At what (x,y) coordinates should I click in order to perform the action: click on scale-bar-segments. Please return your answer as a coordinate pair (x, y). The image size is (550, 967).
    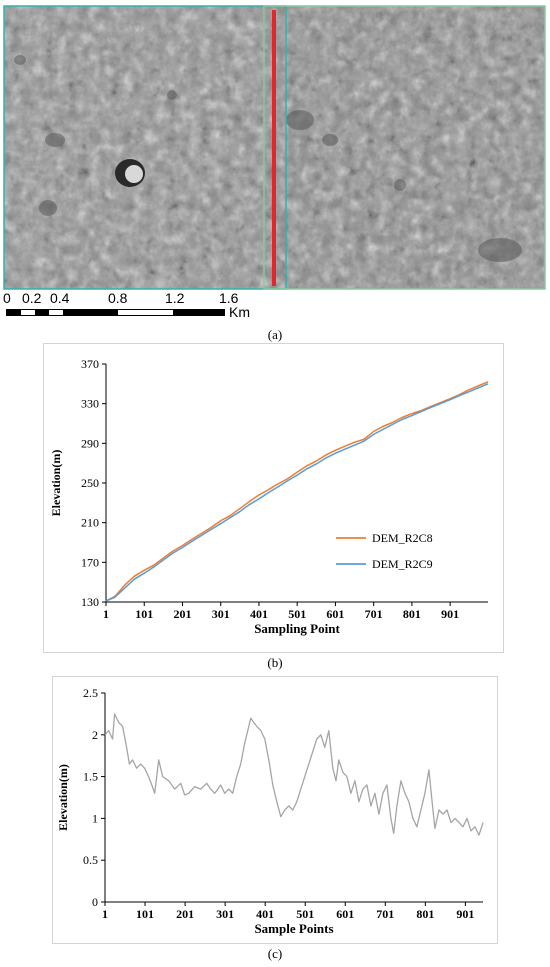
    Looking at the image, I should click on (115, 312).